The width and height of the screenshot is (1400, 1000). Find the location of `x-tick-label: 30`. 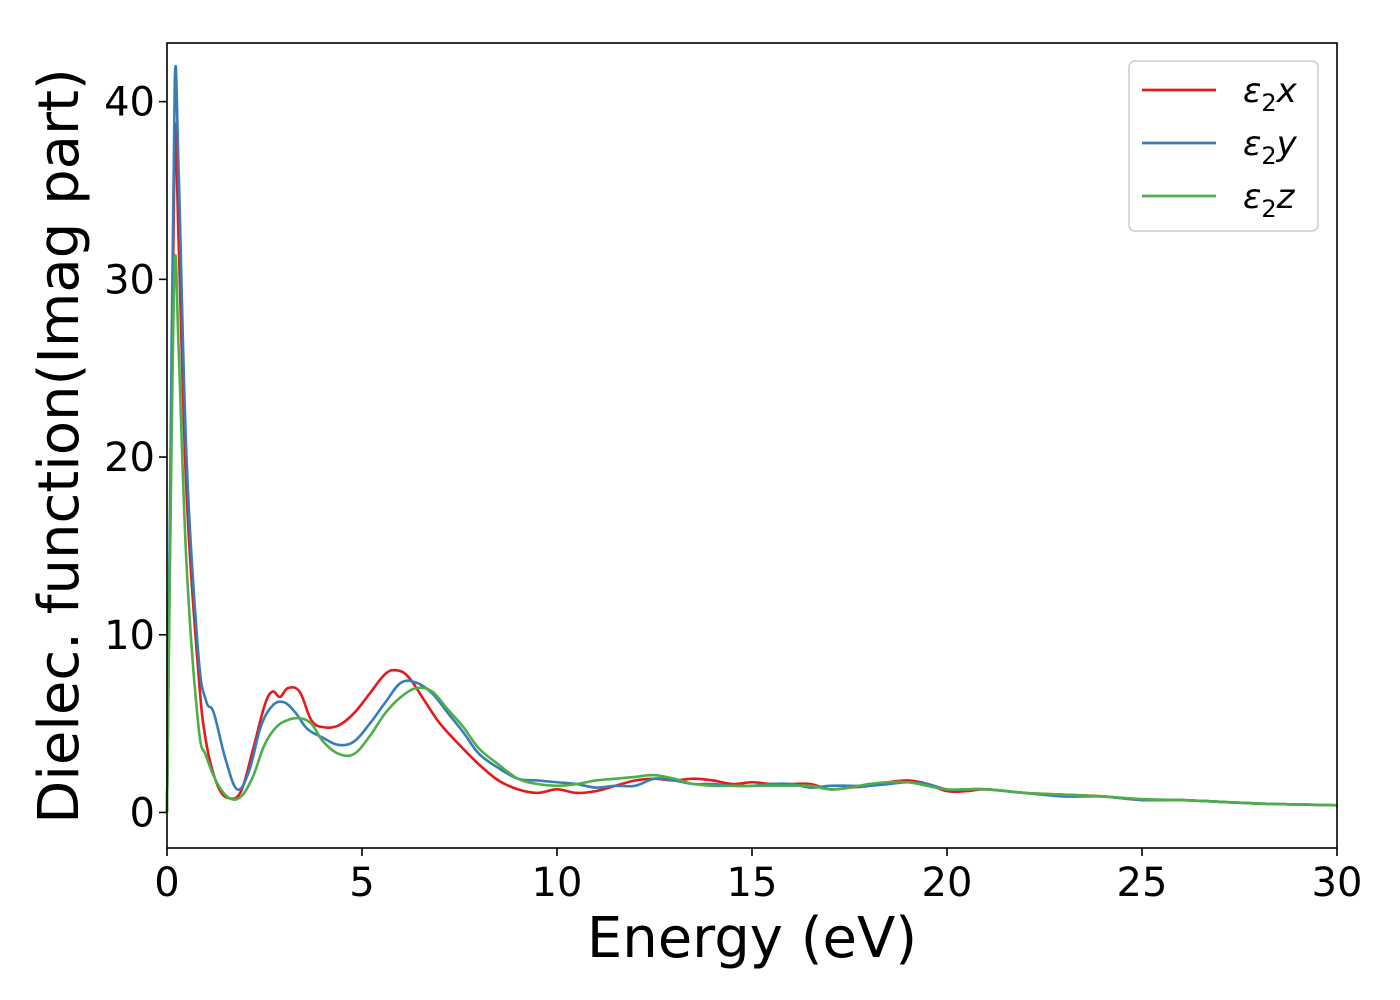

x-tick-label: 30 is located at coordinates (1337, 883).